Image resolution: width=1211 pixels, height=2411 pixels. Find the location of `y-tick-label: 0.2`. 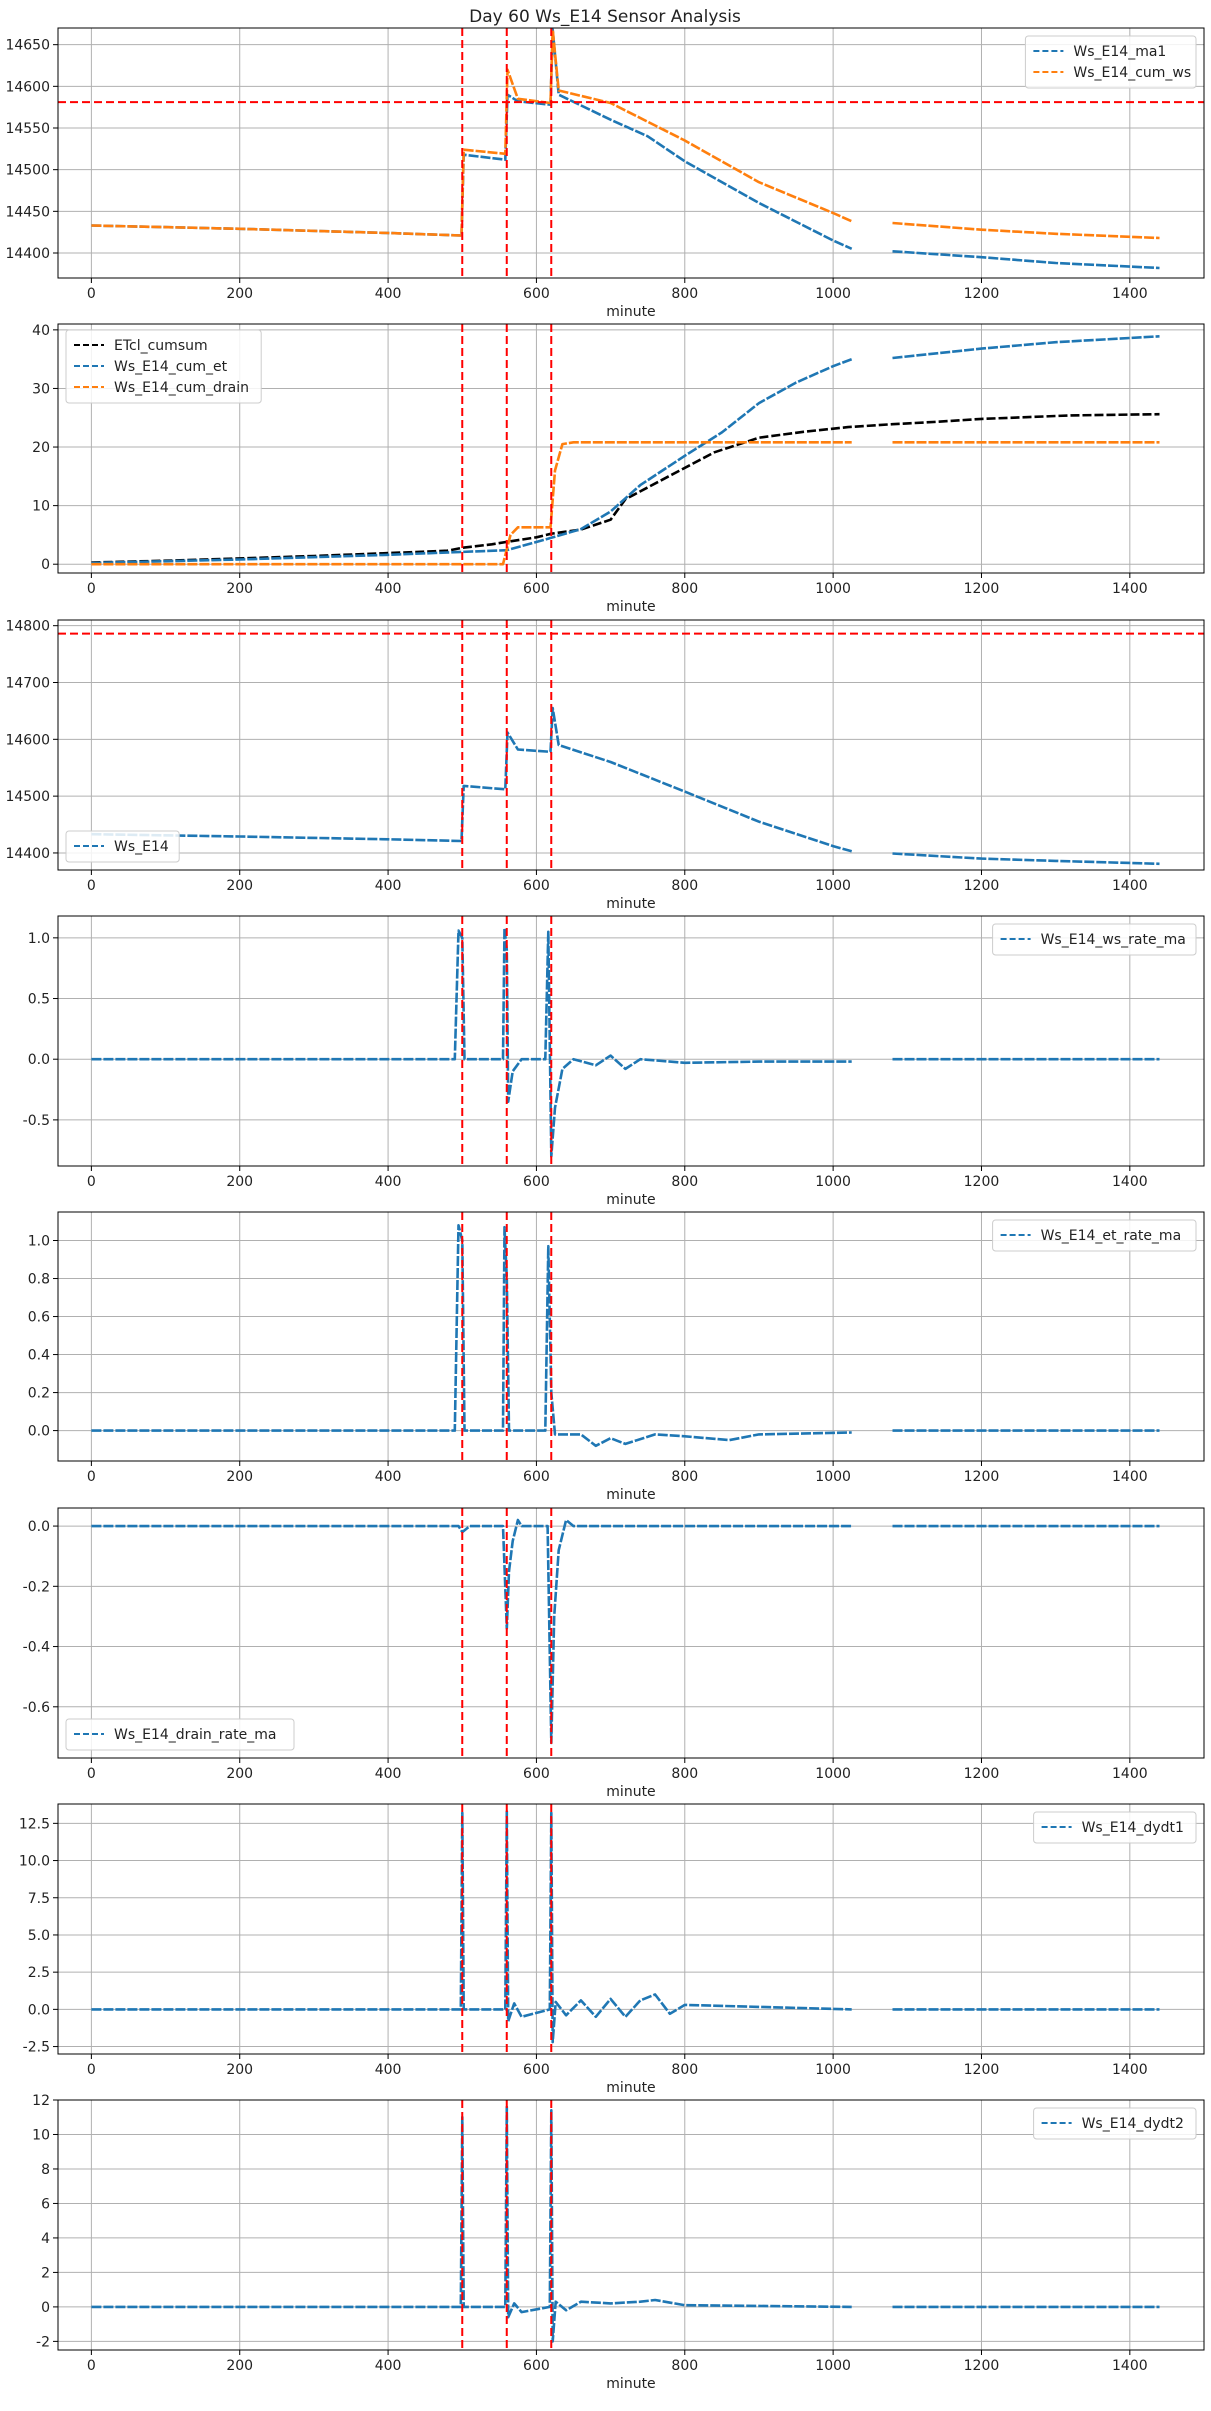

y-tick-label: 0.2 is located at coordinates (39, 1394).